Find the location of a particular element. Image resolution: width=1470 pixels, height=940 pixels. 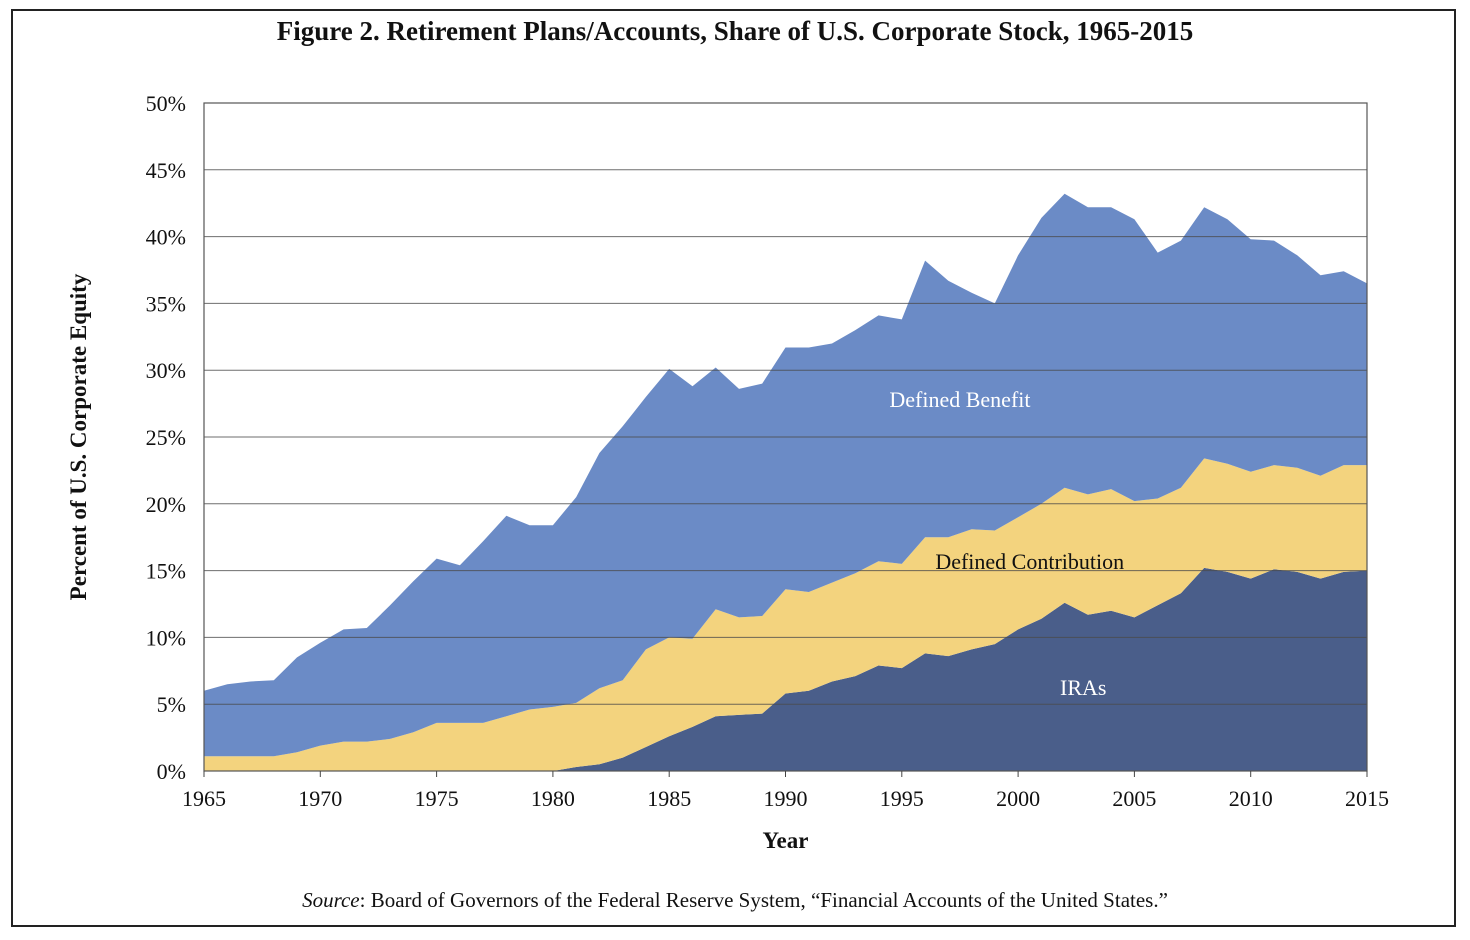

x-axis-title: Year is located at coordinates (786, 840).